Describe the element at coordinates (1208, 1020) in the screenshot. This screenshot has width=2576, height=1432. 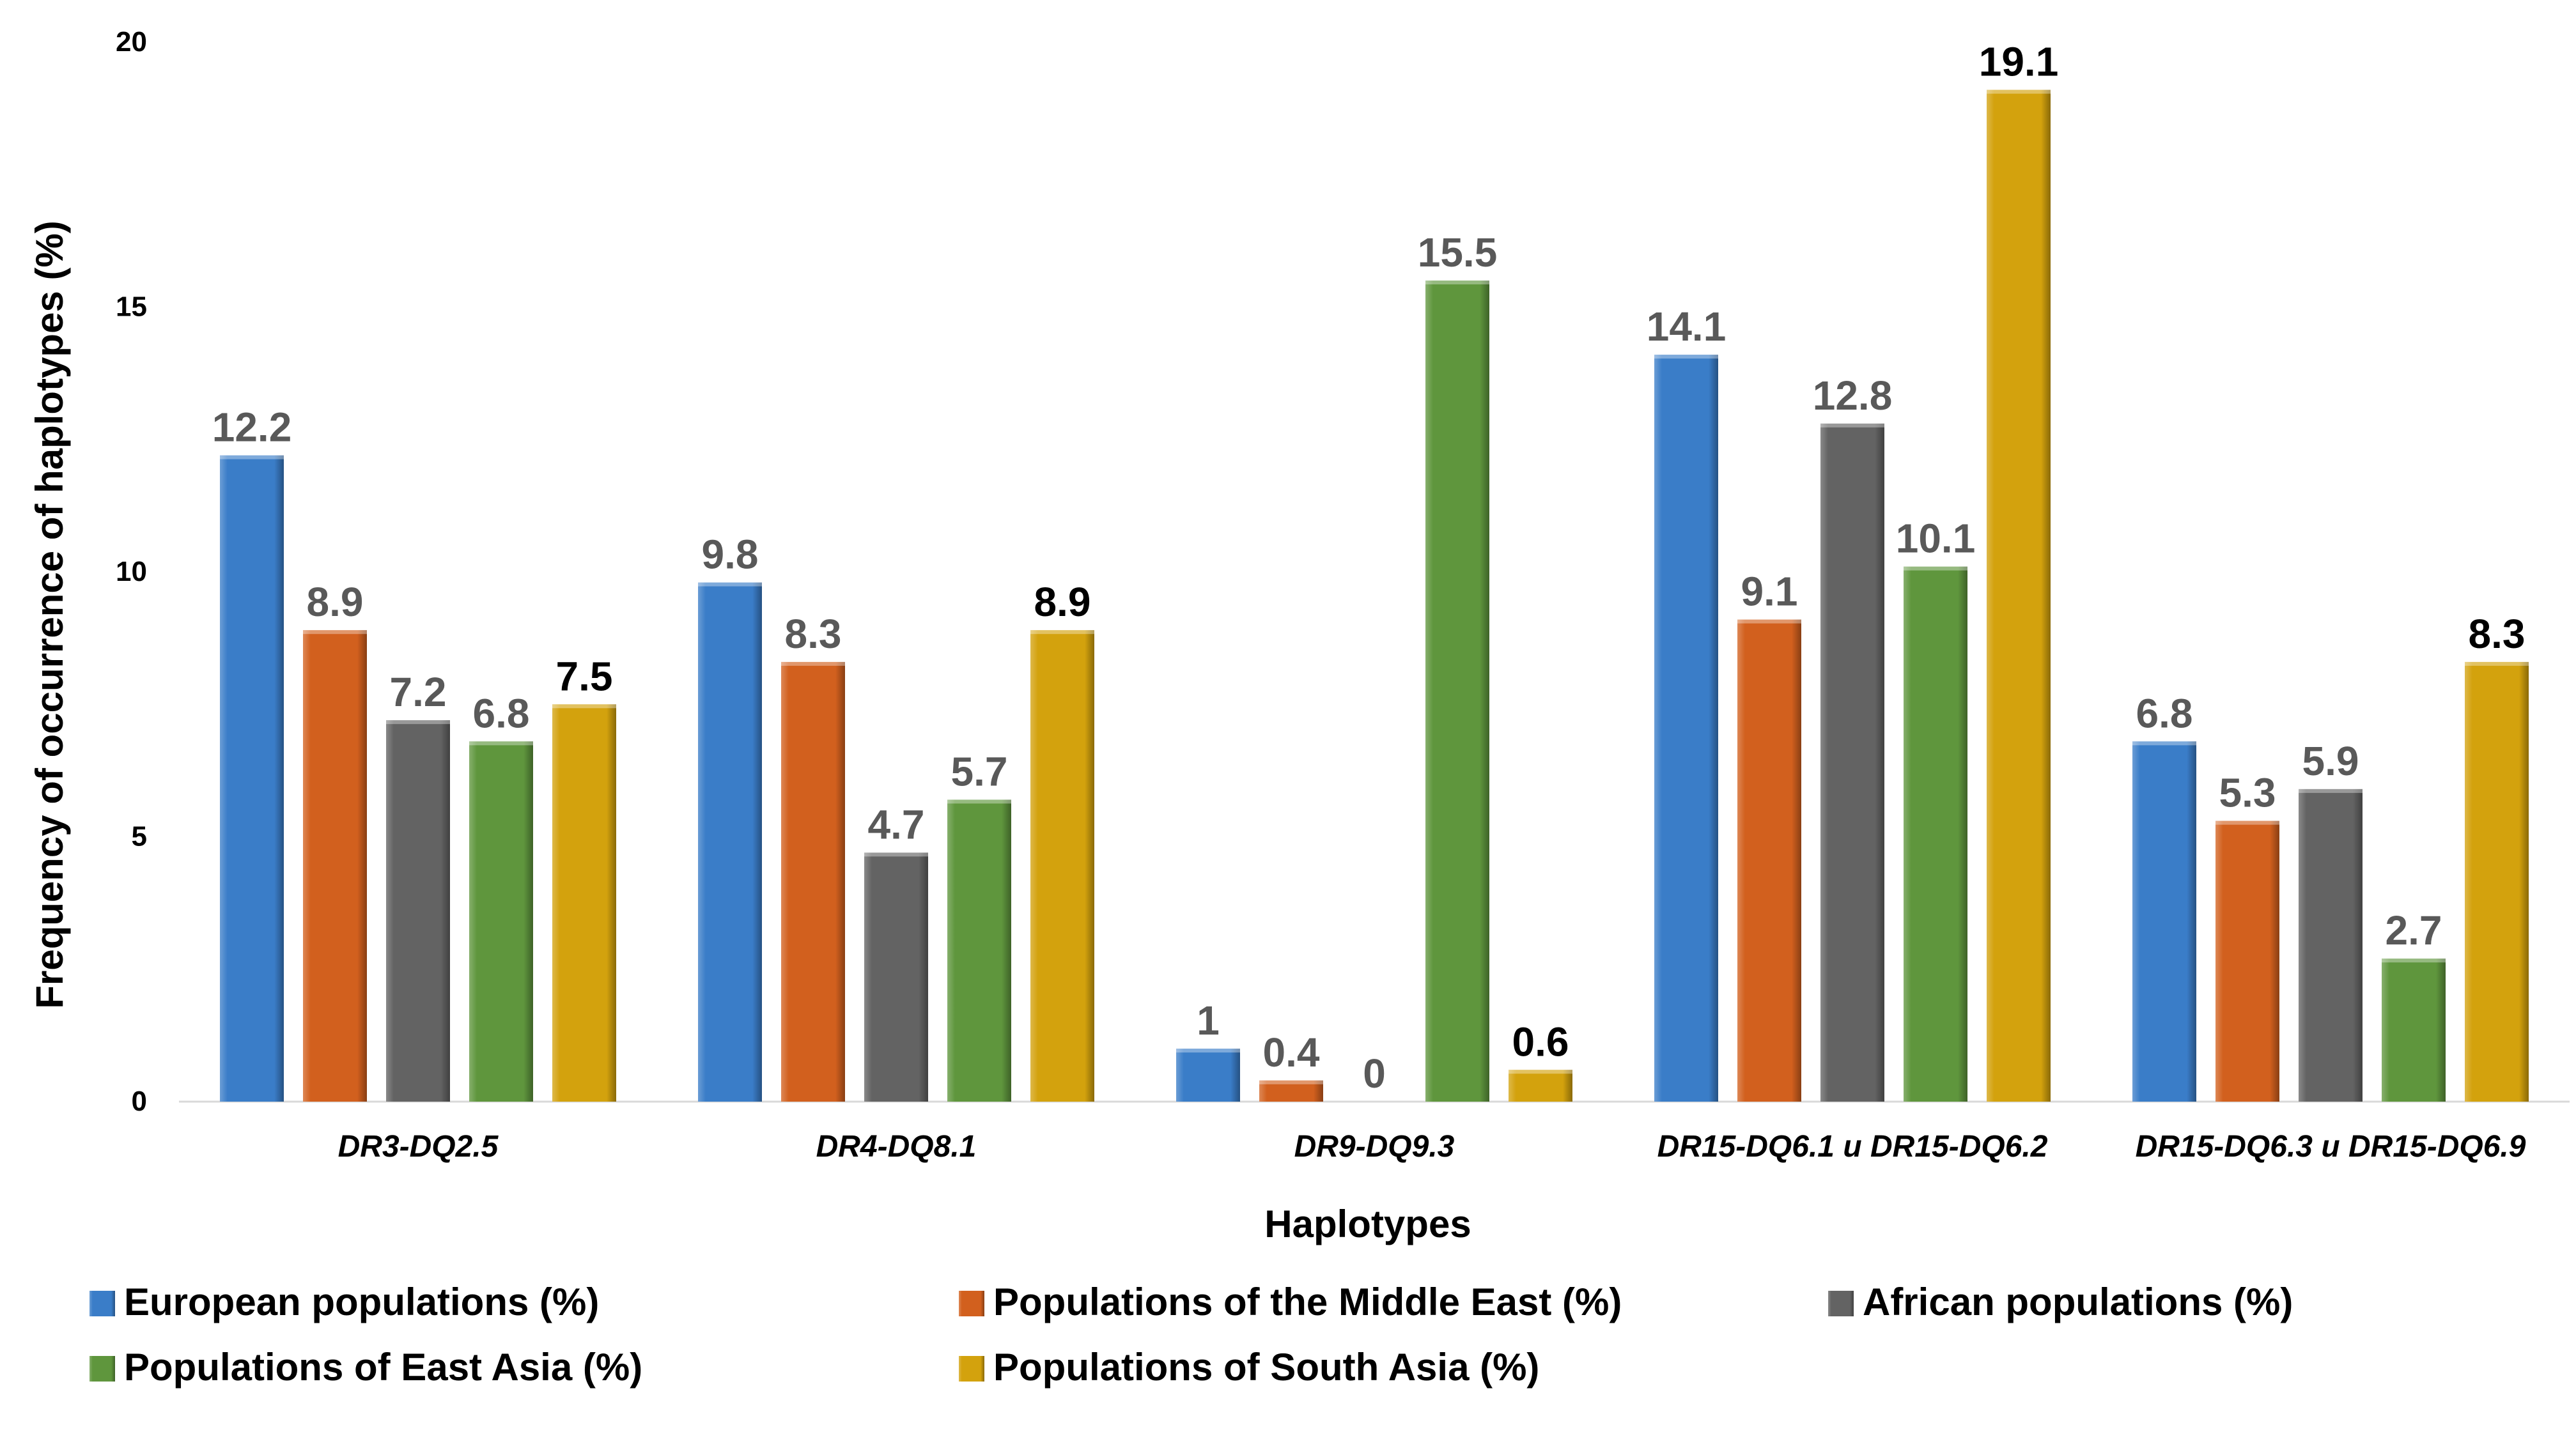
I see `data-label: 1` at that location.